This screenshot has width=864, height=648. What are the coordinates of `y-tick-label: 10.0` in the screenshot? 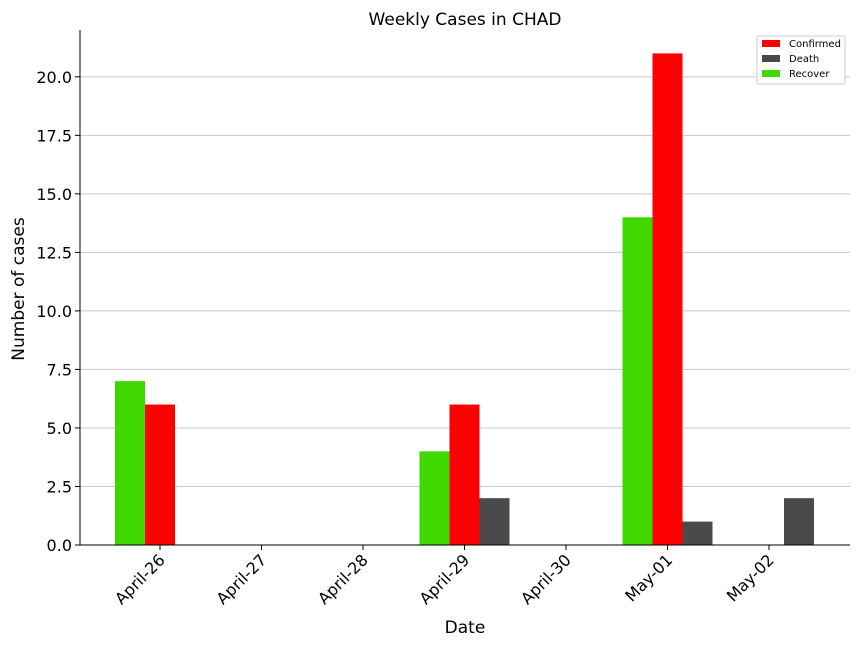 It's located at (54, 311).